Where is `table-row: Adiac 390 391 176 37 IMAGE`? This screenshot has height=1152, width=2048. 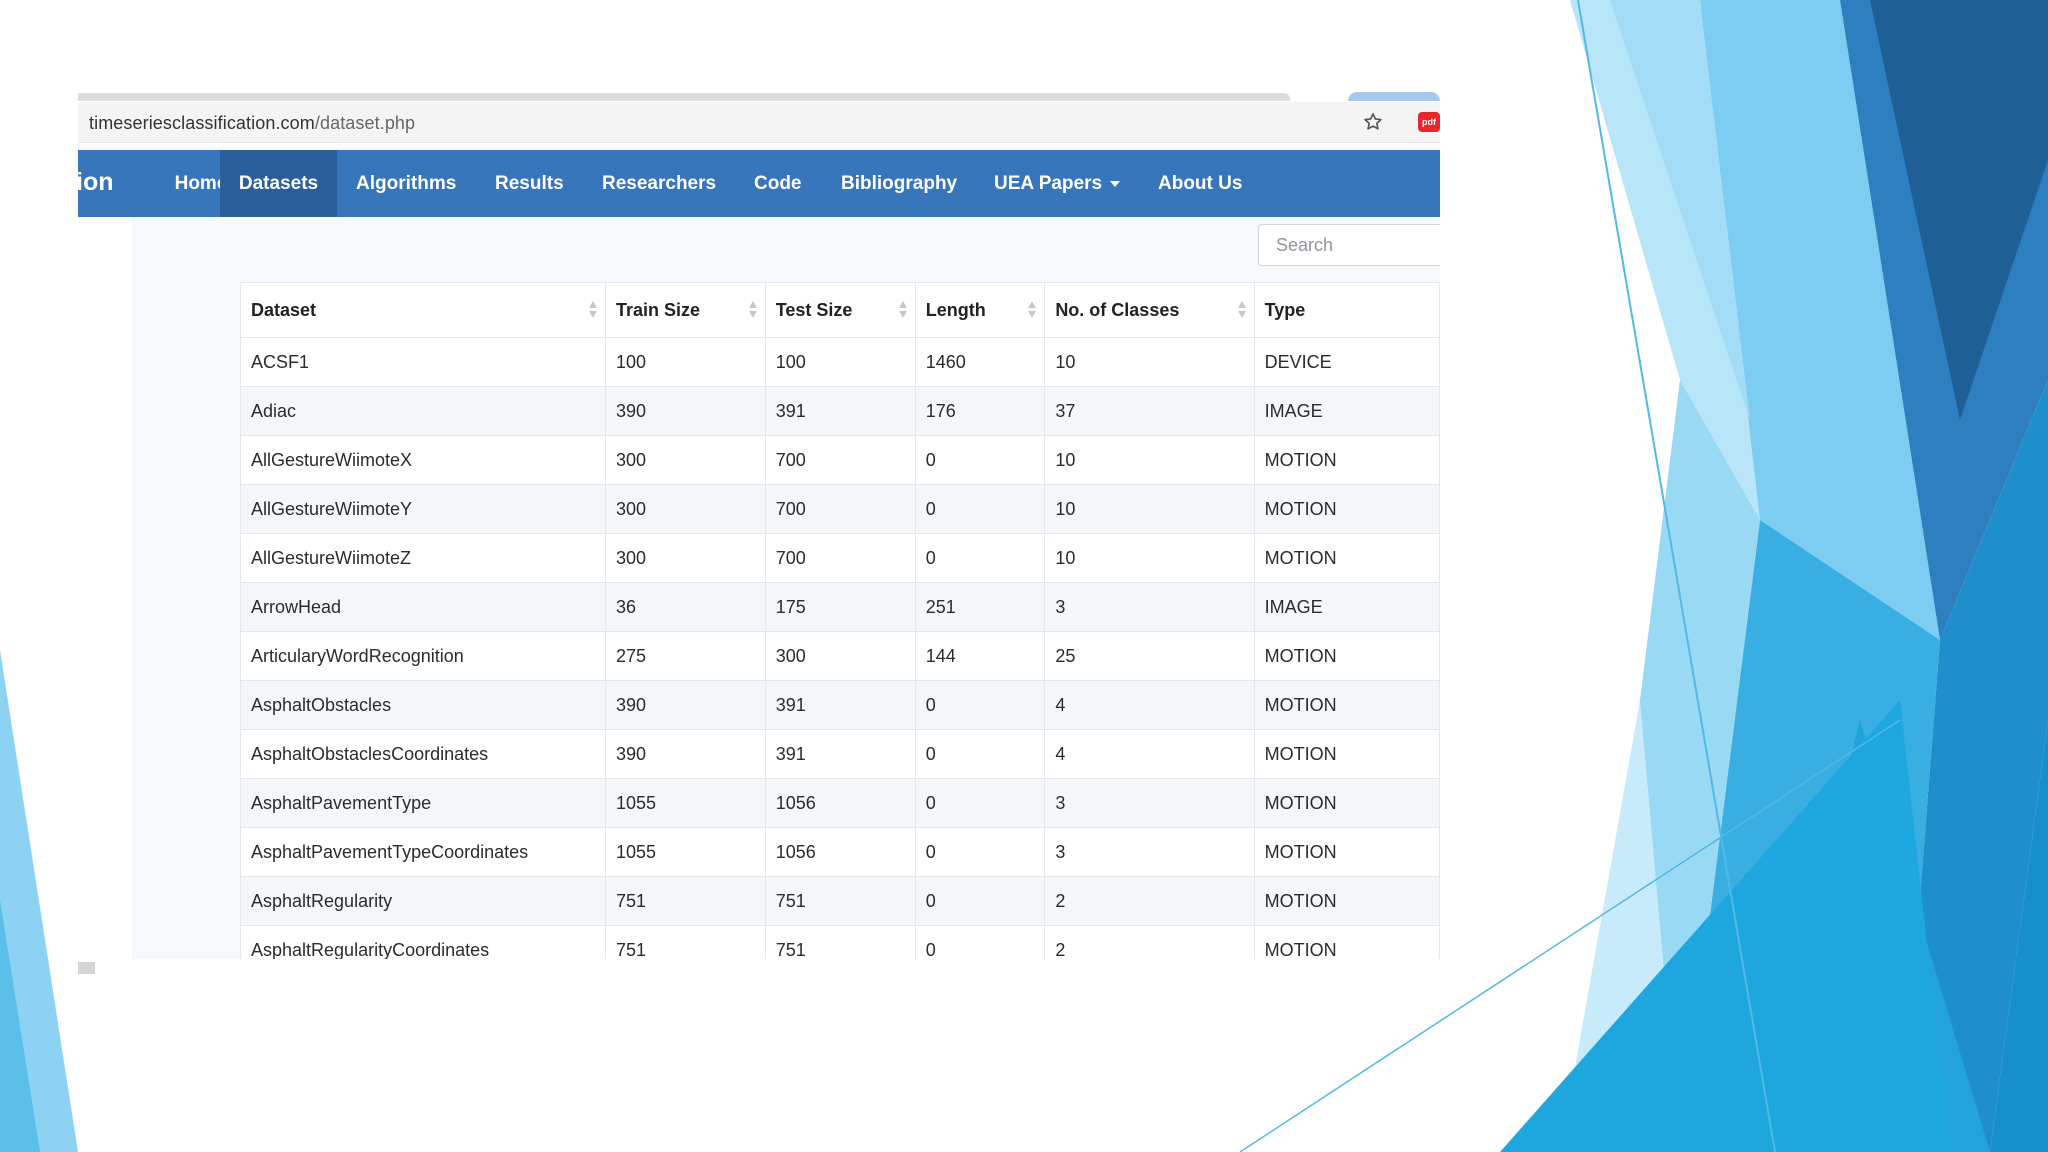 table-row: Adiac 390 391 176 37 IMAGE is located at coordinates (840, 411).